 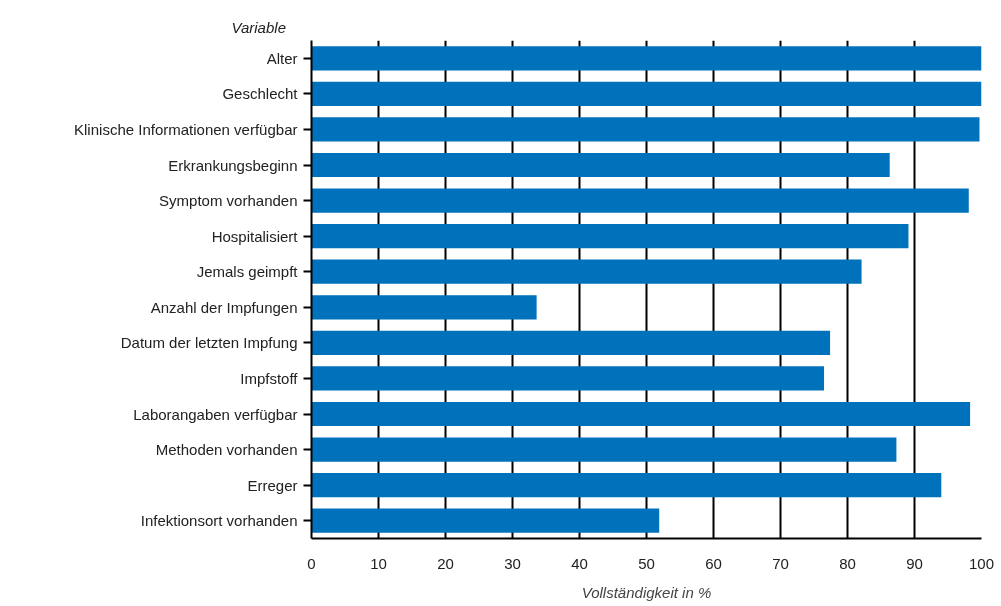 I want to click on x-tick-label: 10, so click(x=378, y=563).